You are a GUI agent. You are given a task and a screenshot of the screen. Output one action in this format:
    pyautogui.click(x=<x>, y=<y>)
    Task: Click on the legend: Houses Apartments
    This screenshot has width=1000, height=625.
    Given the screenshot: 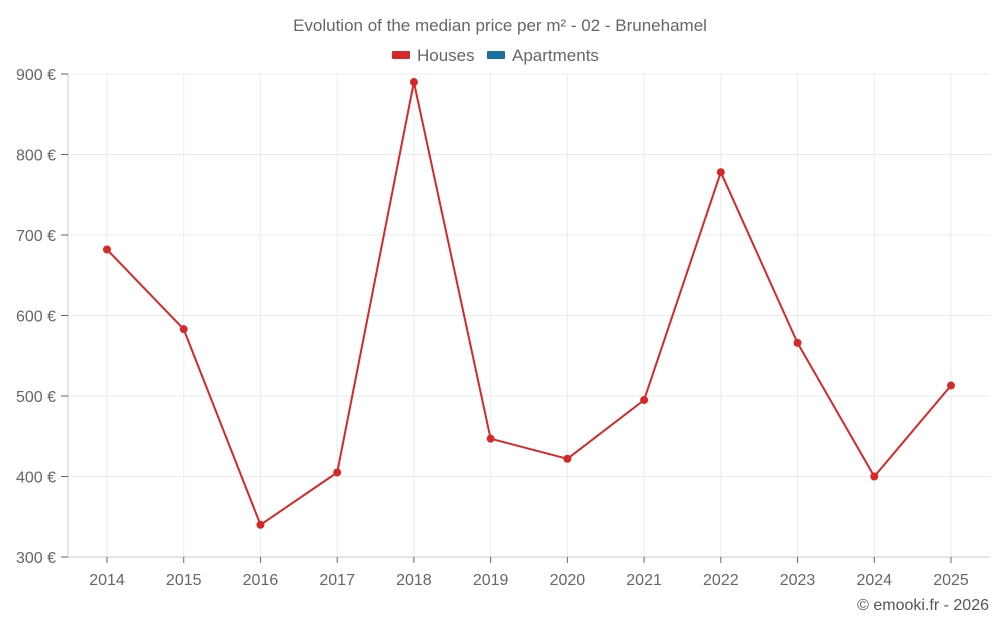 What is the action you would take?
    pyautogui.click(x=495, y=55)
    